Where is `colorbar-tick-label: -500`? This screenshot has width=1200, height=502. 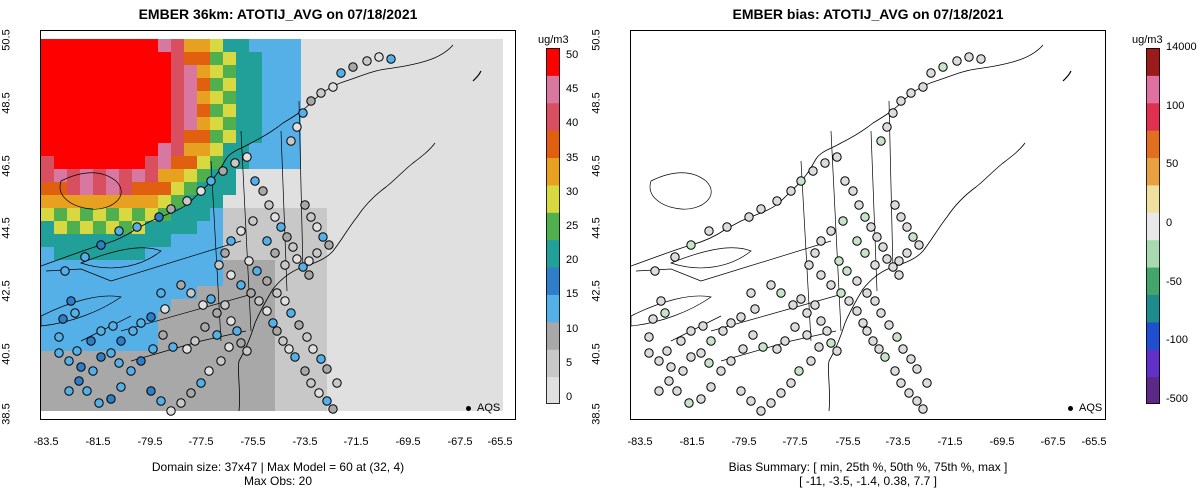 colorbar-tick-label: -500 is located at coordinates (1177, 399).